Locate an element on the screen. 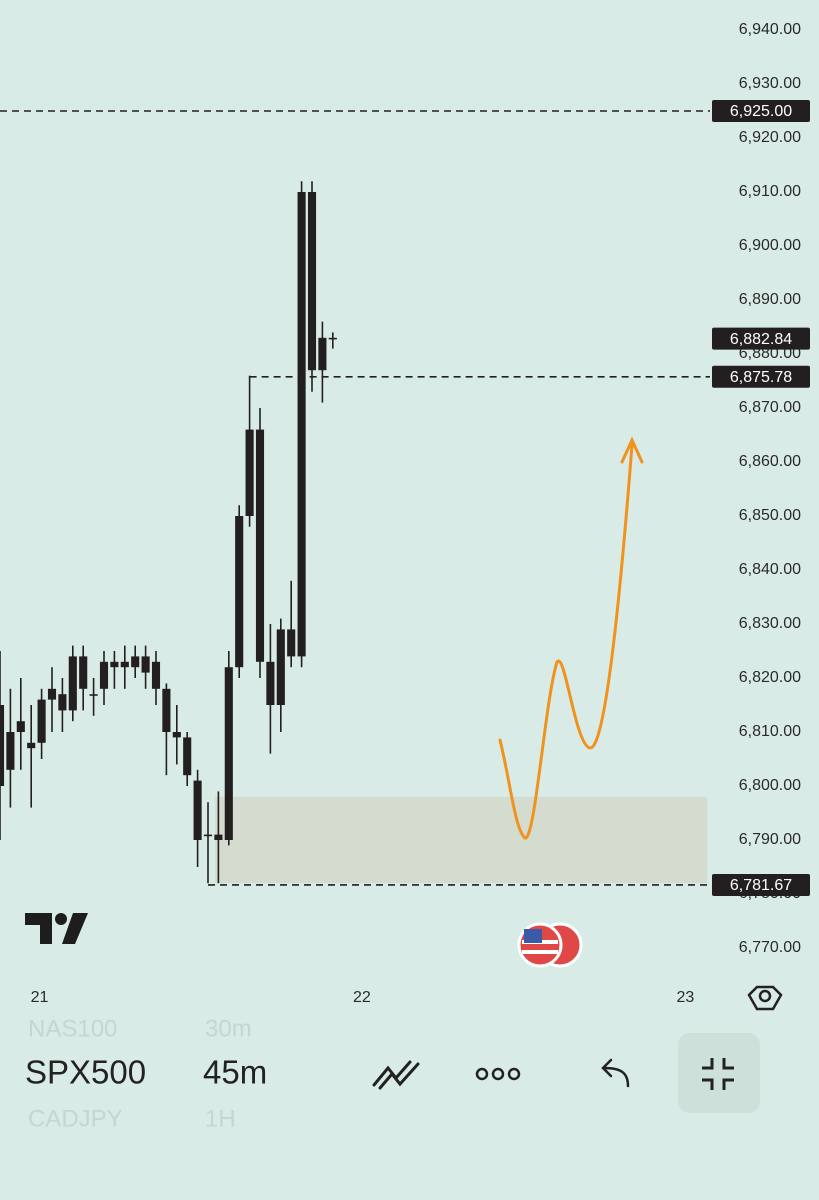 This screenshot has width=819, height=1200. tradingview-logo is located at coordinates (56, 928).